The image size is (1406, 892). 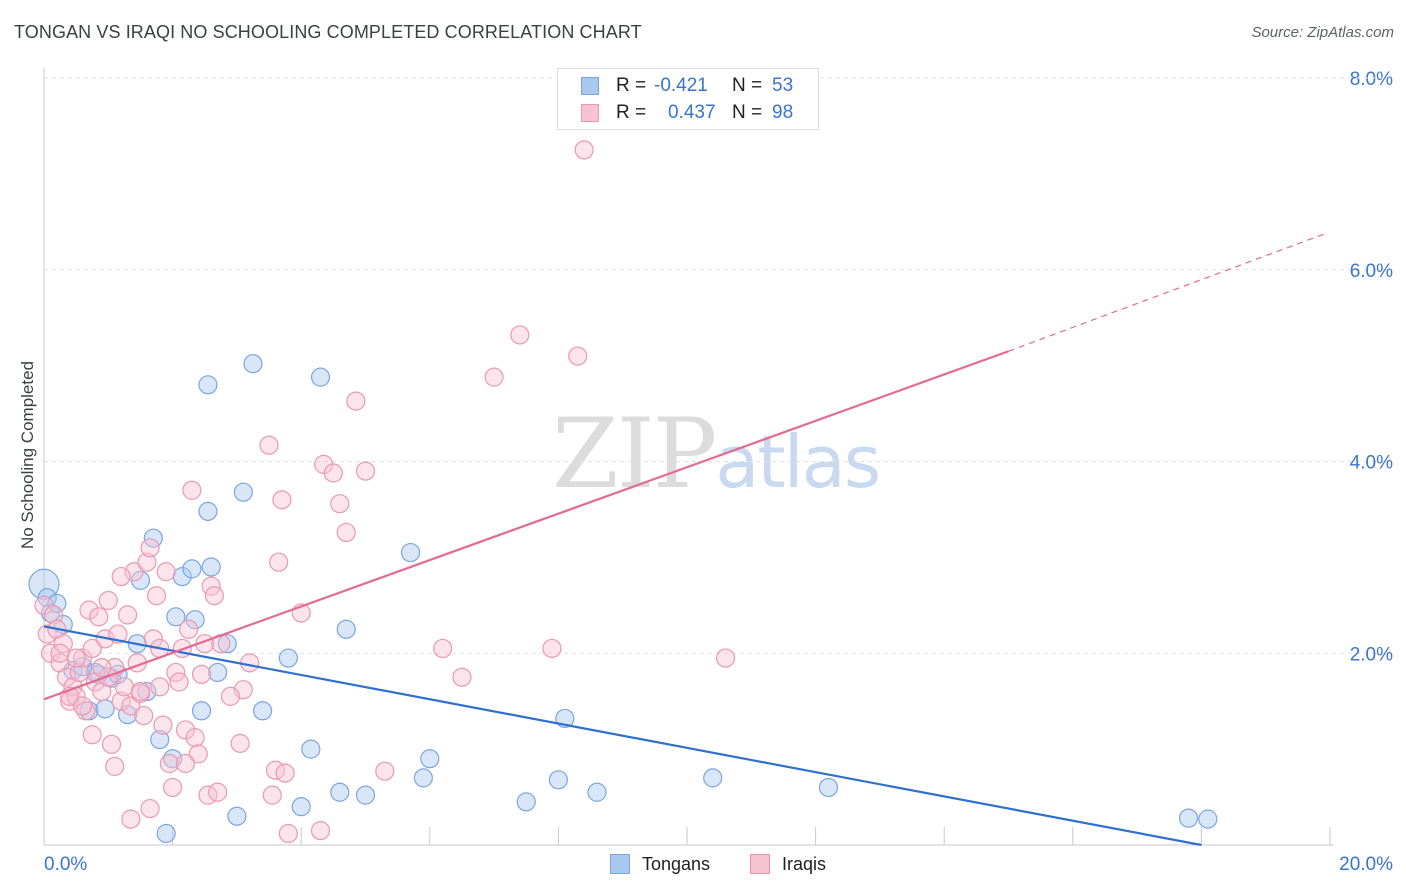 I want to click on x-tick-label: 0.0%, so click(x=65, y=864).